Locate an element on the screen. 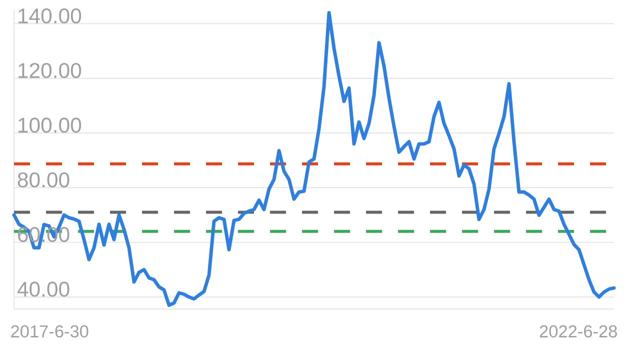 The image size is (640, 358). y-tick-label: 120.00 is located at coordinates (50, 70).